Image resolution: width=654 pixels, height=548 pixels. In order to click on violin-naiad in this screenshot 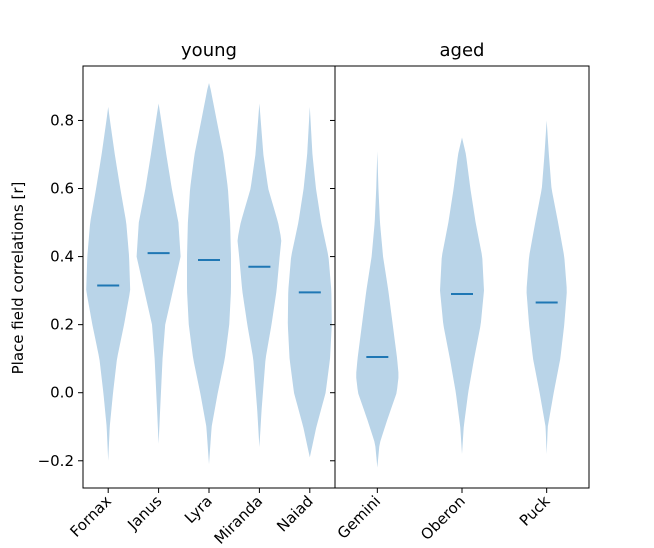, I will do `click(309, 282)`.